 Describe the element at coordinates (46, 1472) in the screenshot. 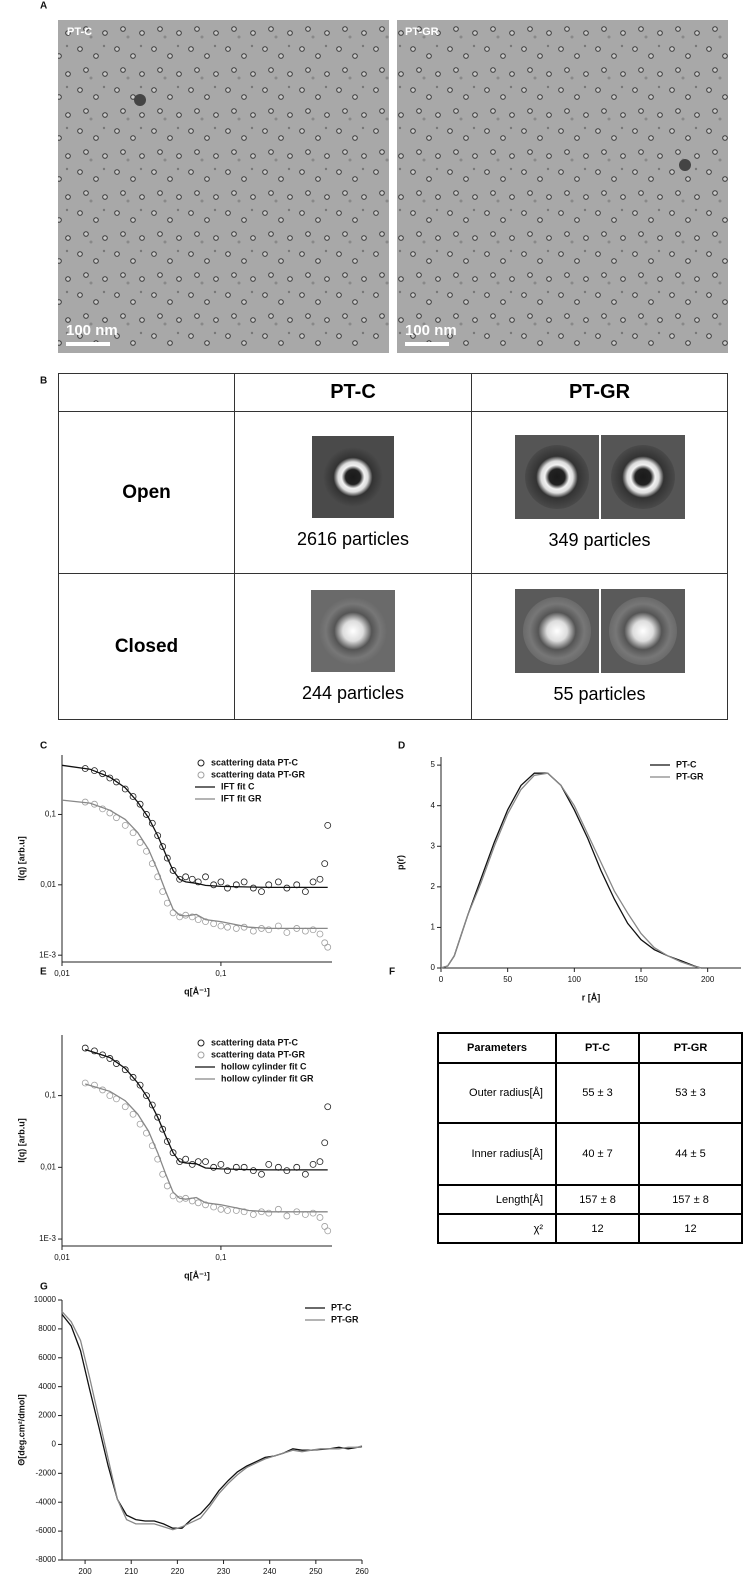

I see `y-tick-label: -2000` at that location.